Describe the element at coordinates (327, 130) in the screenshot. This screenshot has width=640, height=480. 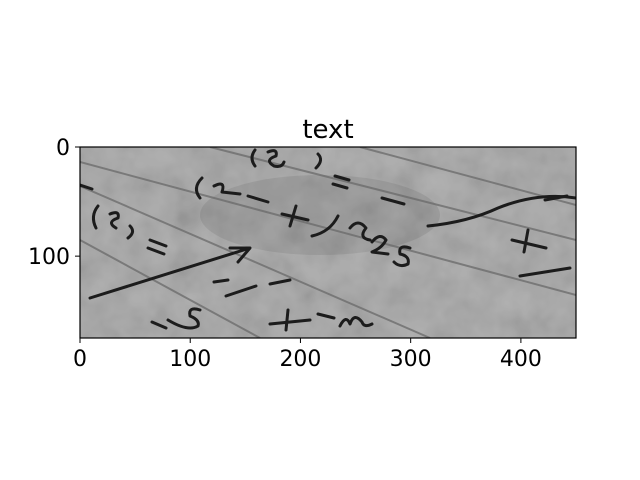
I see `figure-title: text` at that location.